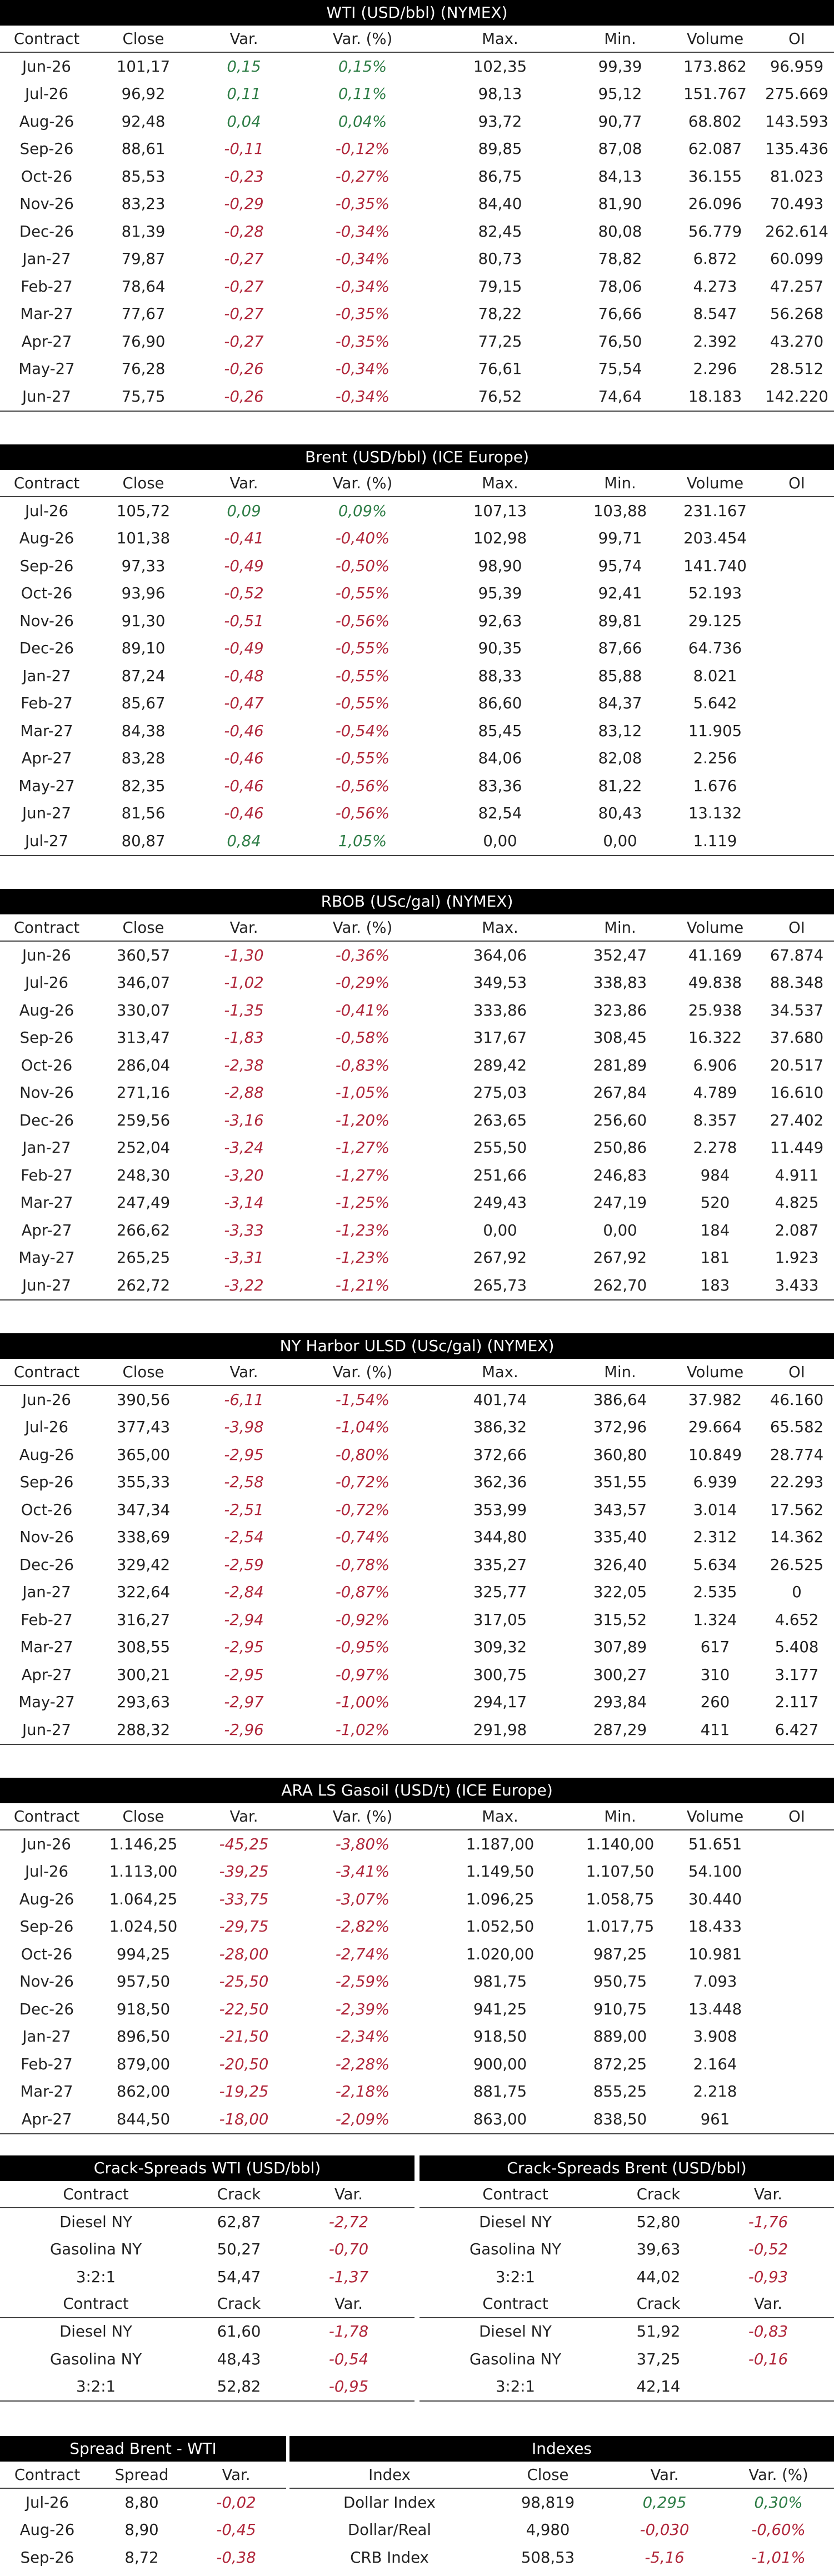 The width and height of the screenshot is (834, 2576). Describe the element at coordinates (561, 2449) in the screenshot. I see `table-title: Indexes` at that location.